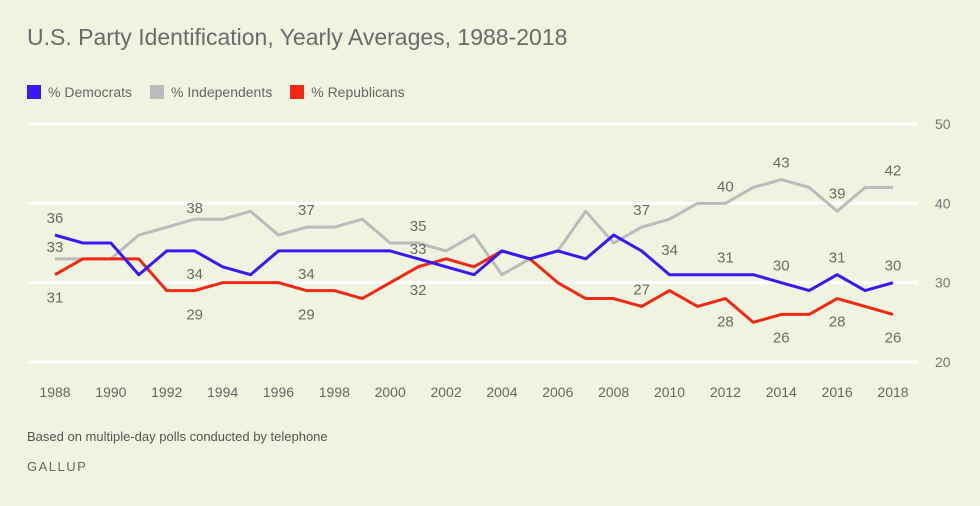  Describe the element at coordinates (837, 193) in the screenshot. I see `data-label-independents: 39` at that location.